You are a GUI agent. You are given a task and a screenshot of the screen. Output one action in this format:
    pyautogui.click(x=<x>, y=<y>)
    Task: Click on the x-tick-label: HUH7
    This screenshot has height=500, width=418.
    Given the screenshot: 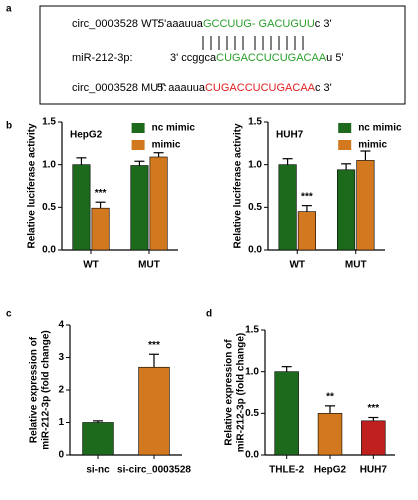 What is the action you would take?
    pyautogui.click(x=374, y=470)
    